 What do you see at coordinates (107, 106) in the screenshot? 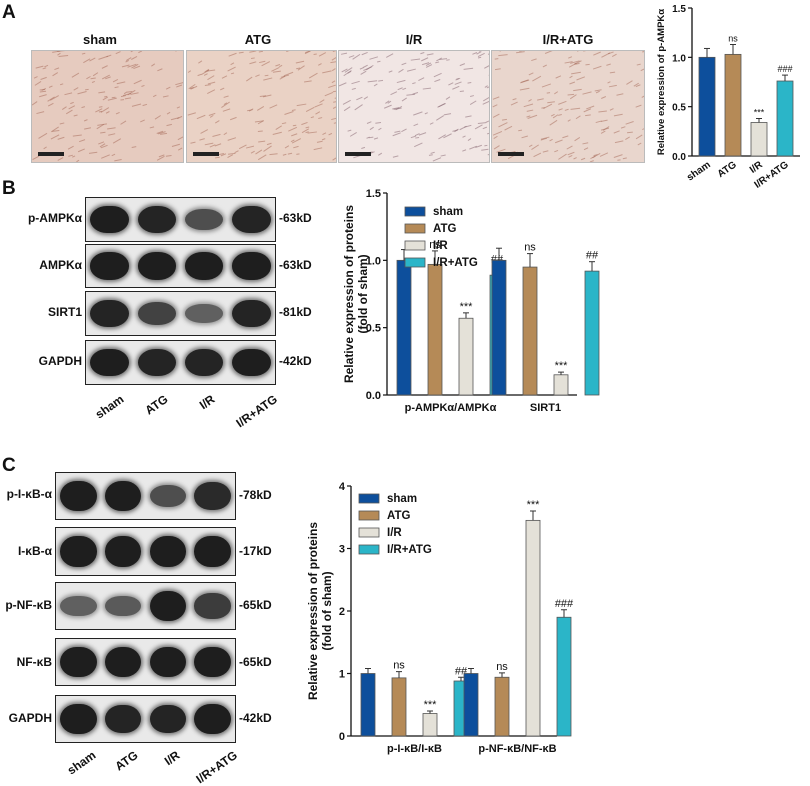
I see `tissue-image-sham` at bounding box center [107, 106].